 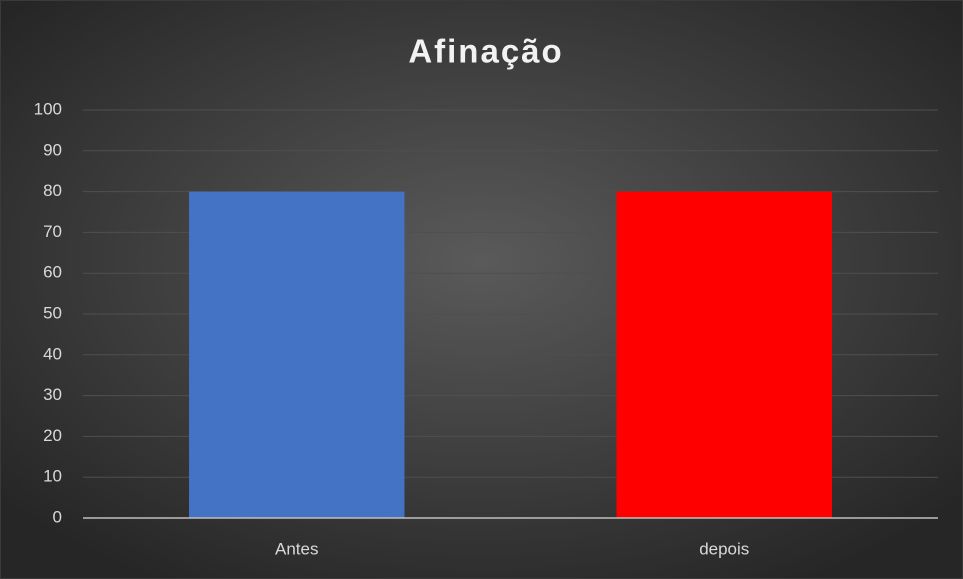 I want to click on y-tick-label: 90, so click(x=52, y=149).